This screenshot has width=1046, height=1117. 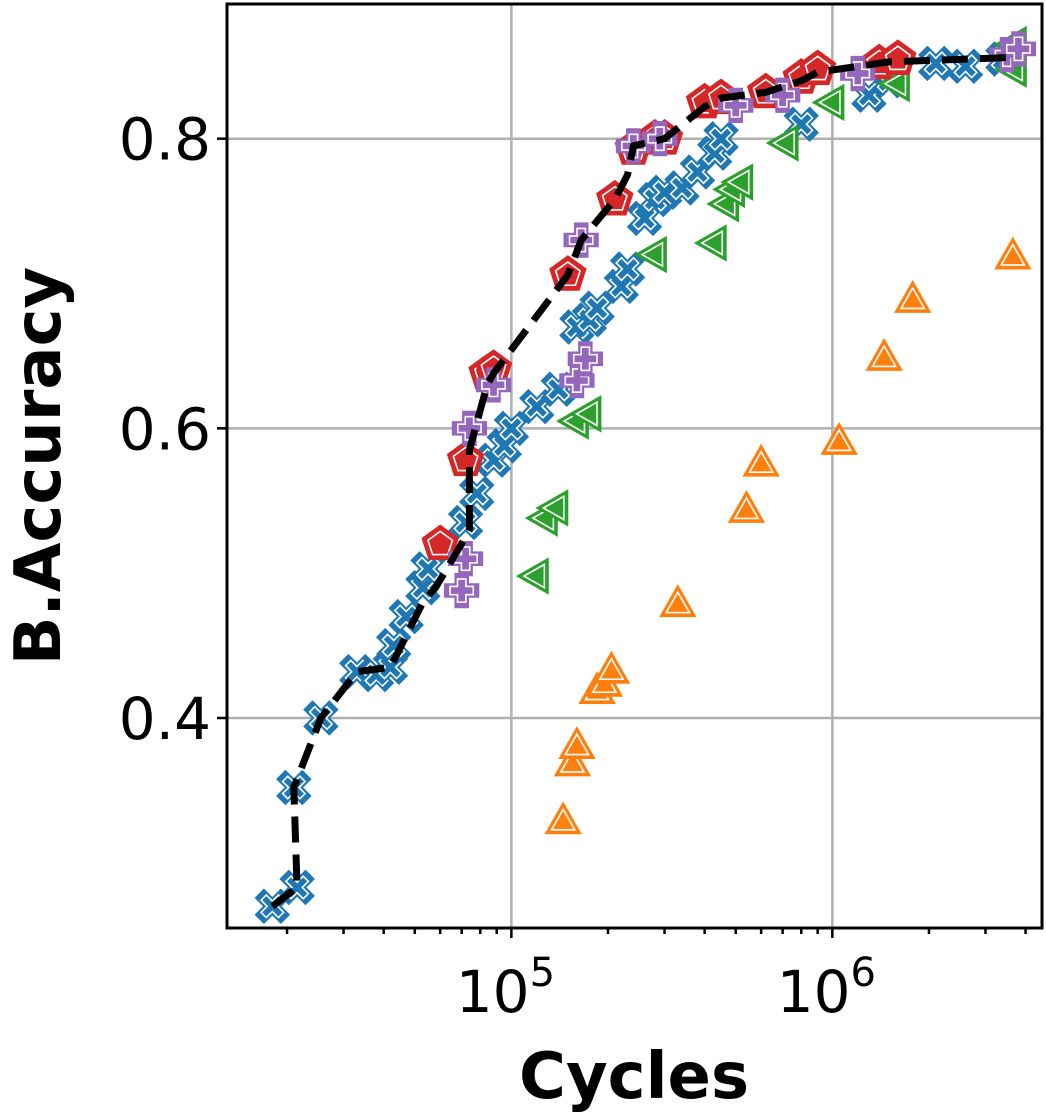 I want to click on y-tick-label: 0.6, so click(x=165, y=429).